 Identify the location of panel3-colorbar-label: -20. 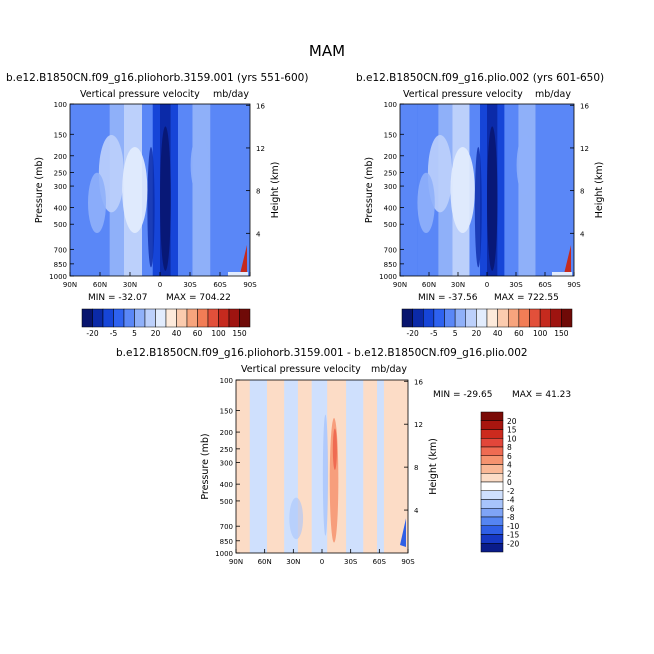
(513, 543).